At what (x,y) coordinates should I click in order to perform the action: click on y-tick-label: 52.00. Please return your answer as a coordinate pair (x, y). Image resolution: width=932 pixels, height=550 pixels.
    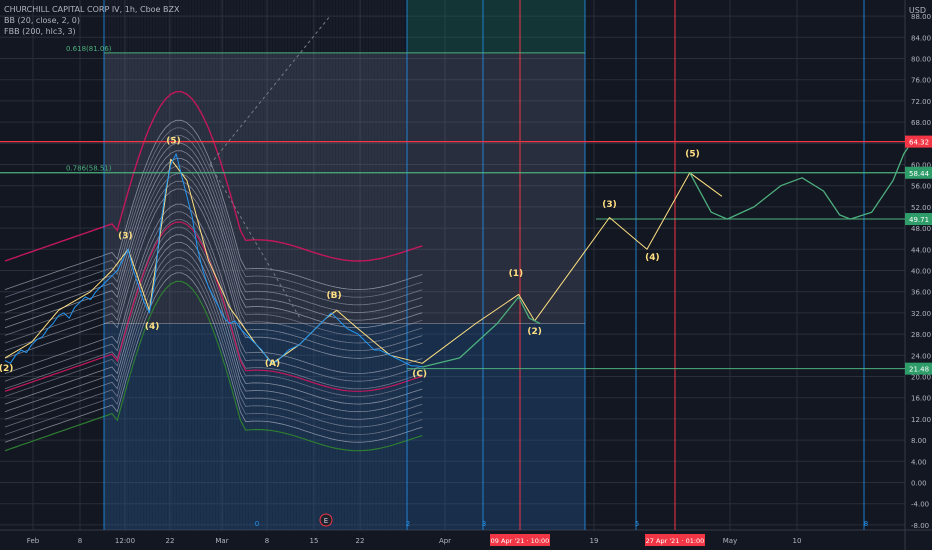
    Looking at the image, I should click on (921, 208).